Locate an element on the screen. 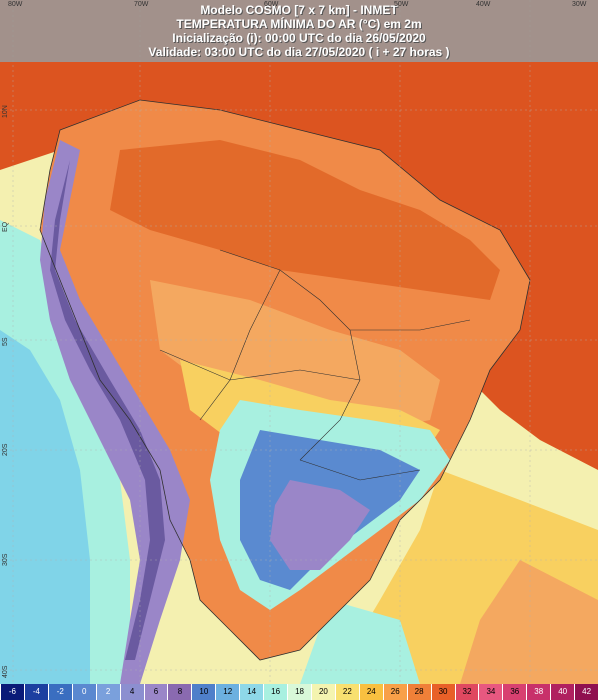 The height and width of the screenshot is (700, 598). legend-label: 42 is located at coordinates (587, 691).